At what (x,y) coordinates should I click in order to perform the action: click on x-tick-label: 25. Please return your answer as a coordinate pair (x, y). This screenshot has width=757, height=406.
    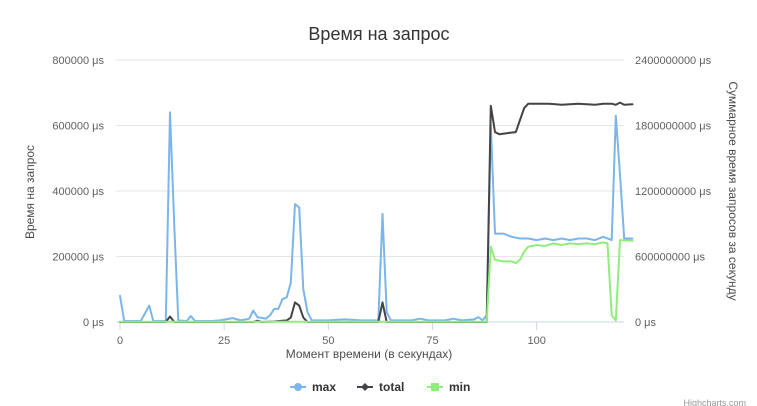
    Looking at the image, I should click on (224, 341).